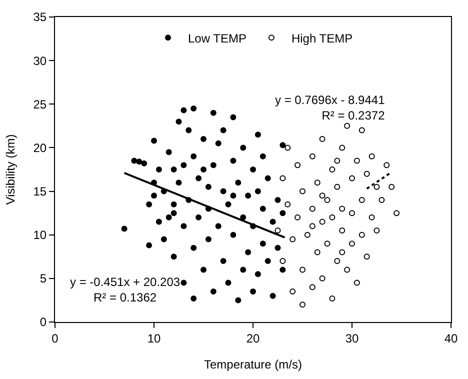 This screenshot has height=379, width=468. Describe the element at coordinates (40, 235) in the screenshot. I see `y-tick-label: 10` at that location.